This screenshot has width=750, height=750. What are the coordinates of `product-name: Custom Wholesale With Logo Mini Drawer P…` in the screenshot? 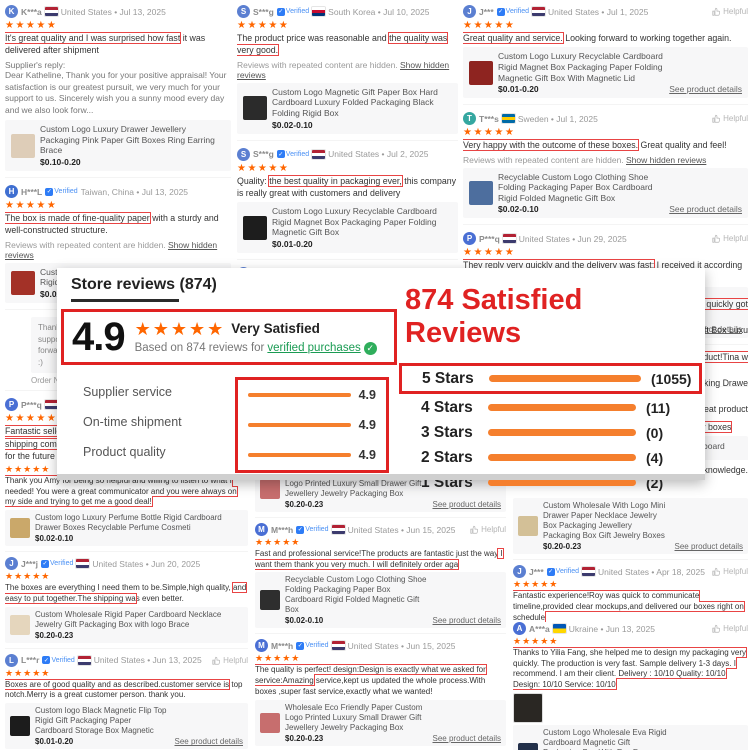 It's located at (604, 521).